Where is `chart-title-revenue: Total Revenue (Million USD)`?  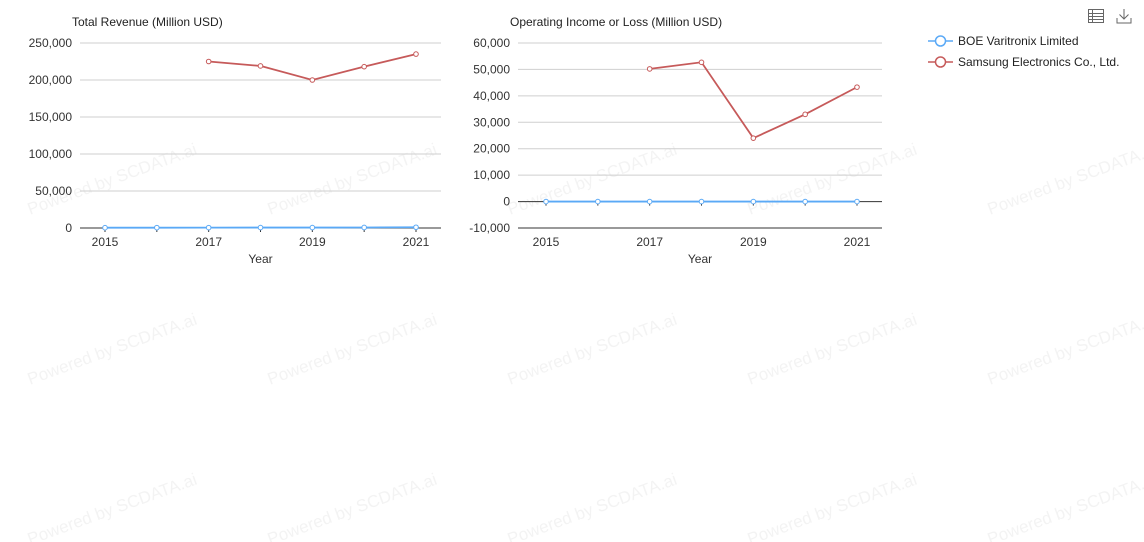 chart-title-revenue: Total Revenue (Million USD) is located at coordinates (147, 22).